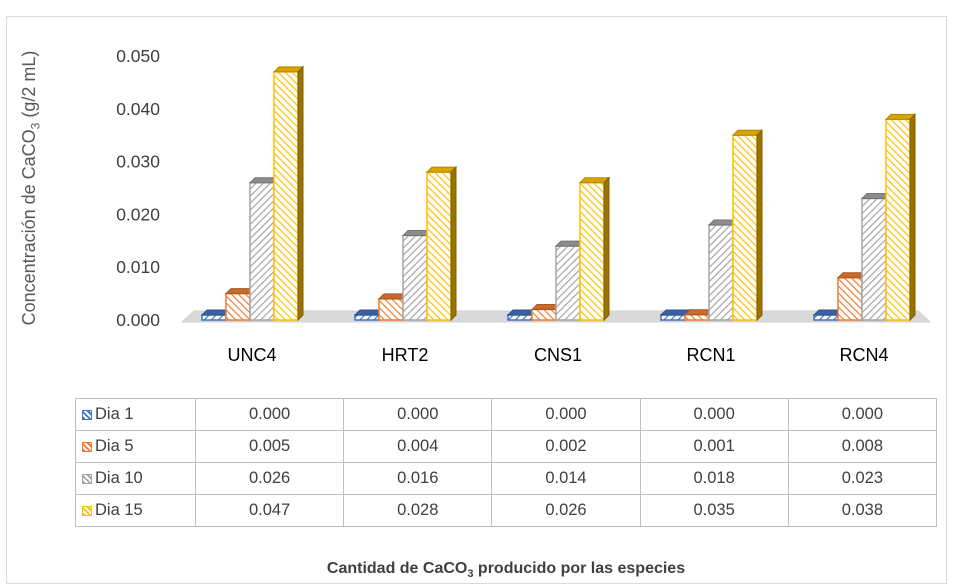 This screenshot has height=585, width=953. Describe the element at coordinates (269, 446) in the screenshot. I see `table-cell: 0.005` at that location.